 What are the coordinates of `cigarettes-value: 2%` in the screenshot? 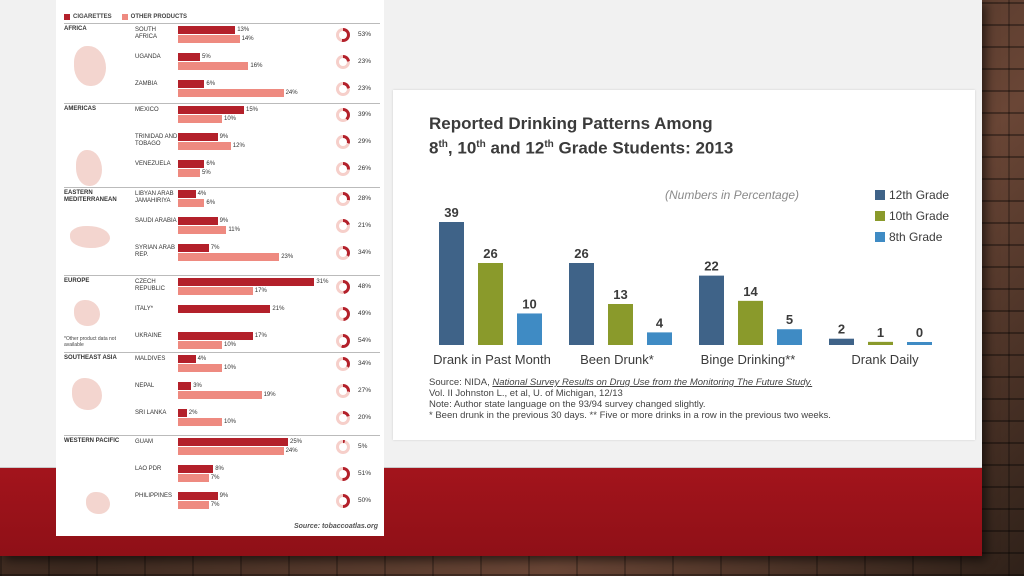 It's located at (193, 413).